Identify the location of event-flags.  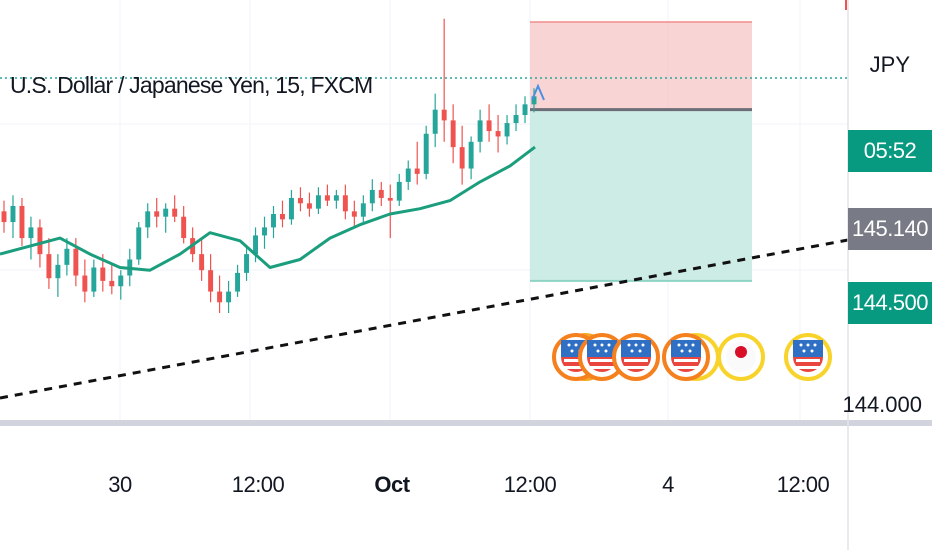
(692, 357).